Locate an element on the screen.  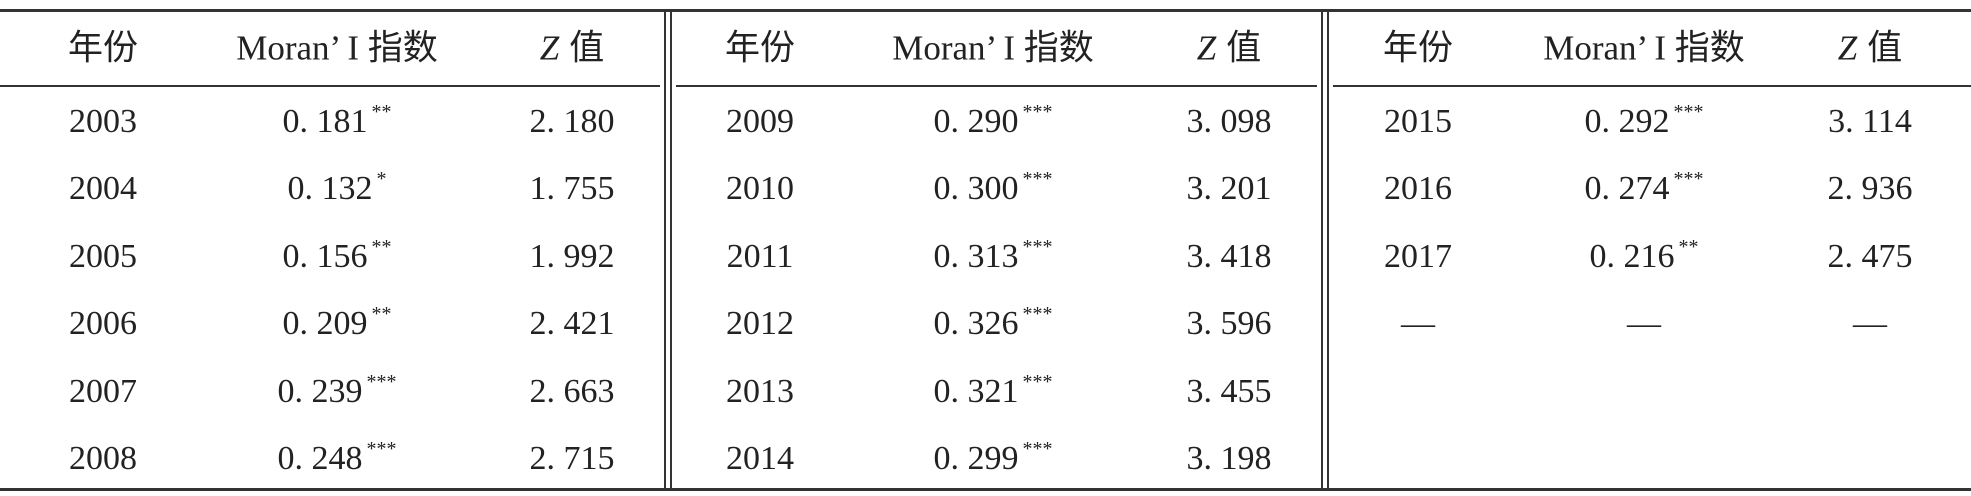
table-cell: 0. 292 *** is located at coordinates (1644, 121).